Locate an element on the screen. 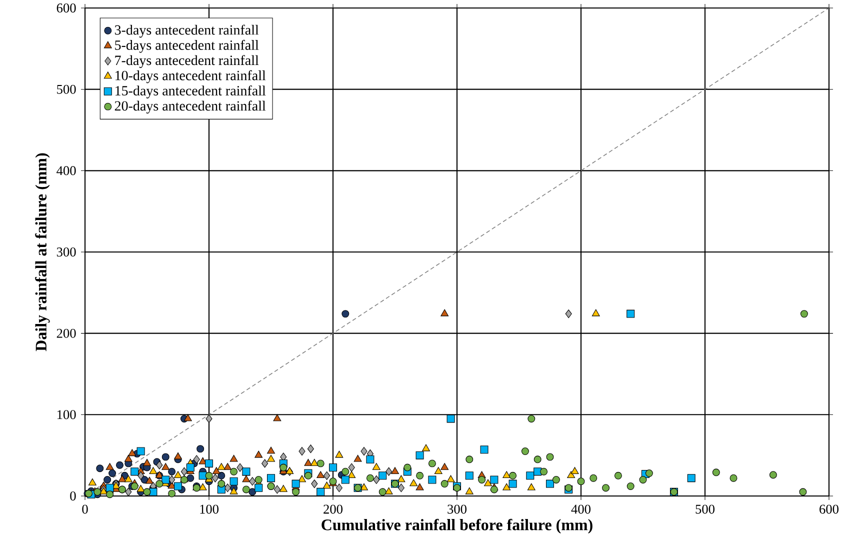  y-tick-label: 600 is located at coordinates (66, 8).